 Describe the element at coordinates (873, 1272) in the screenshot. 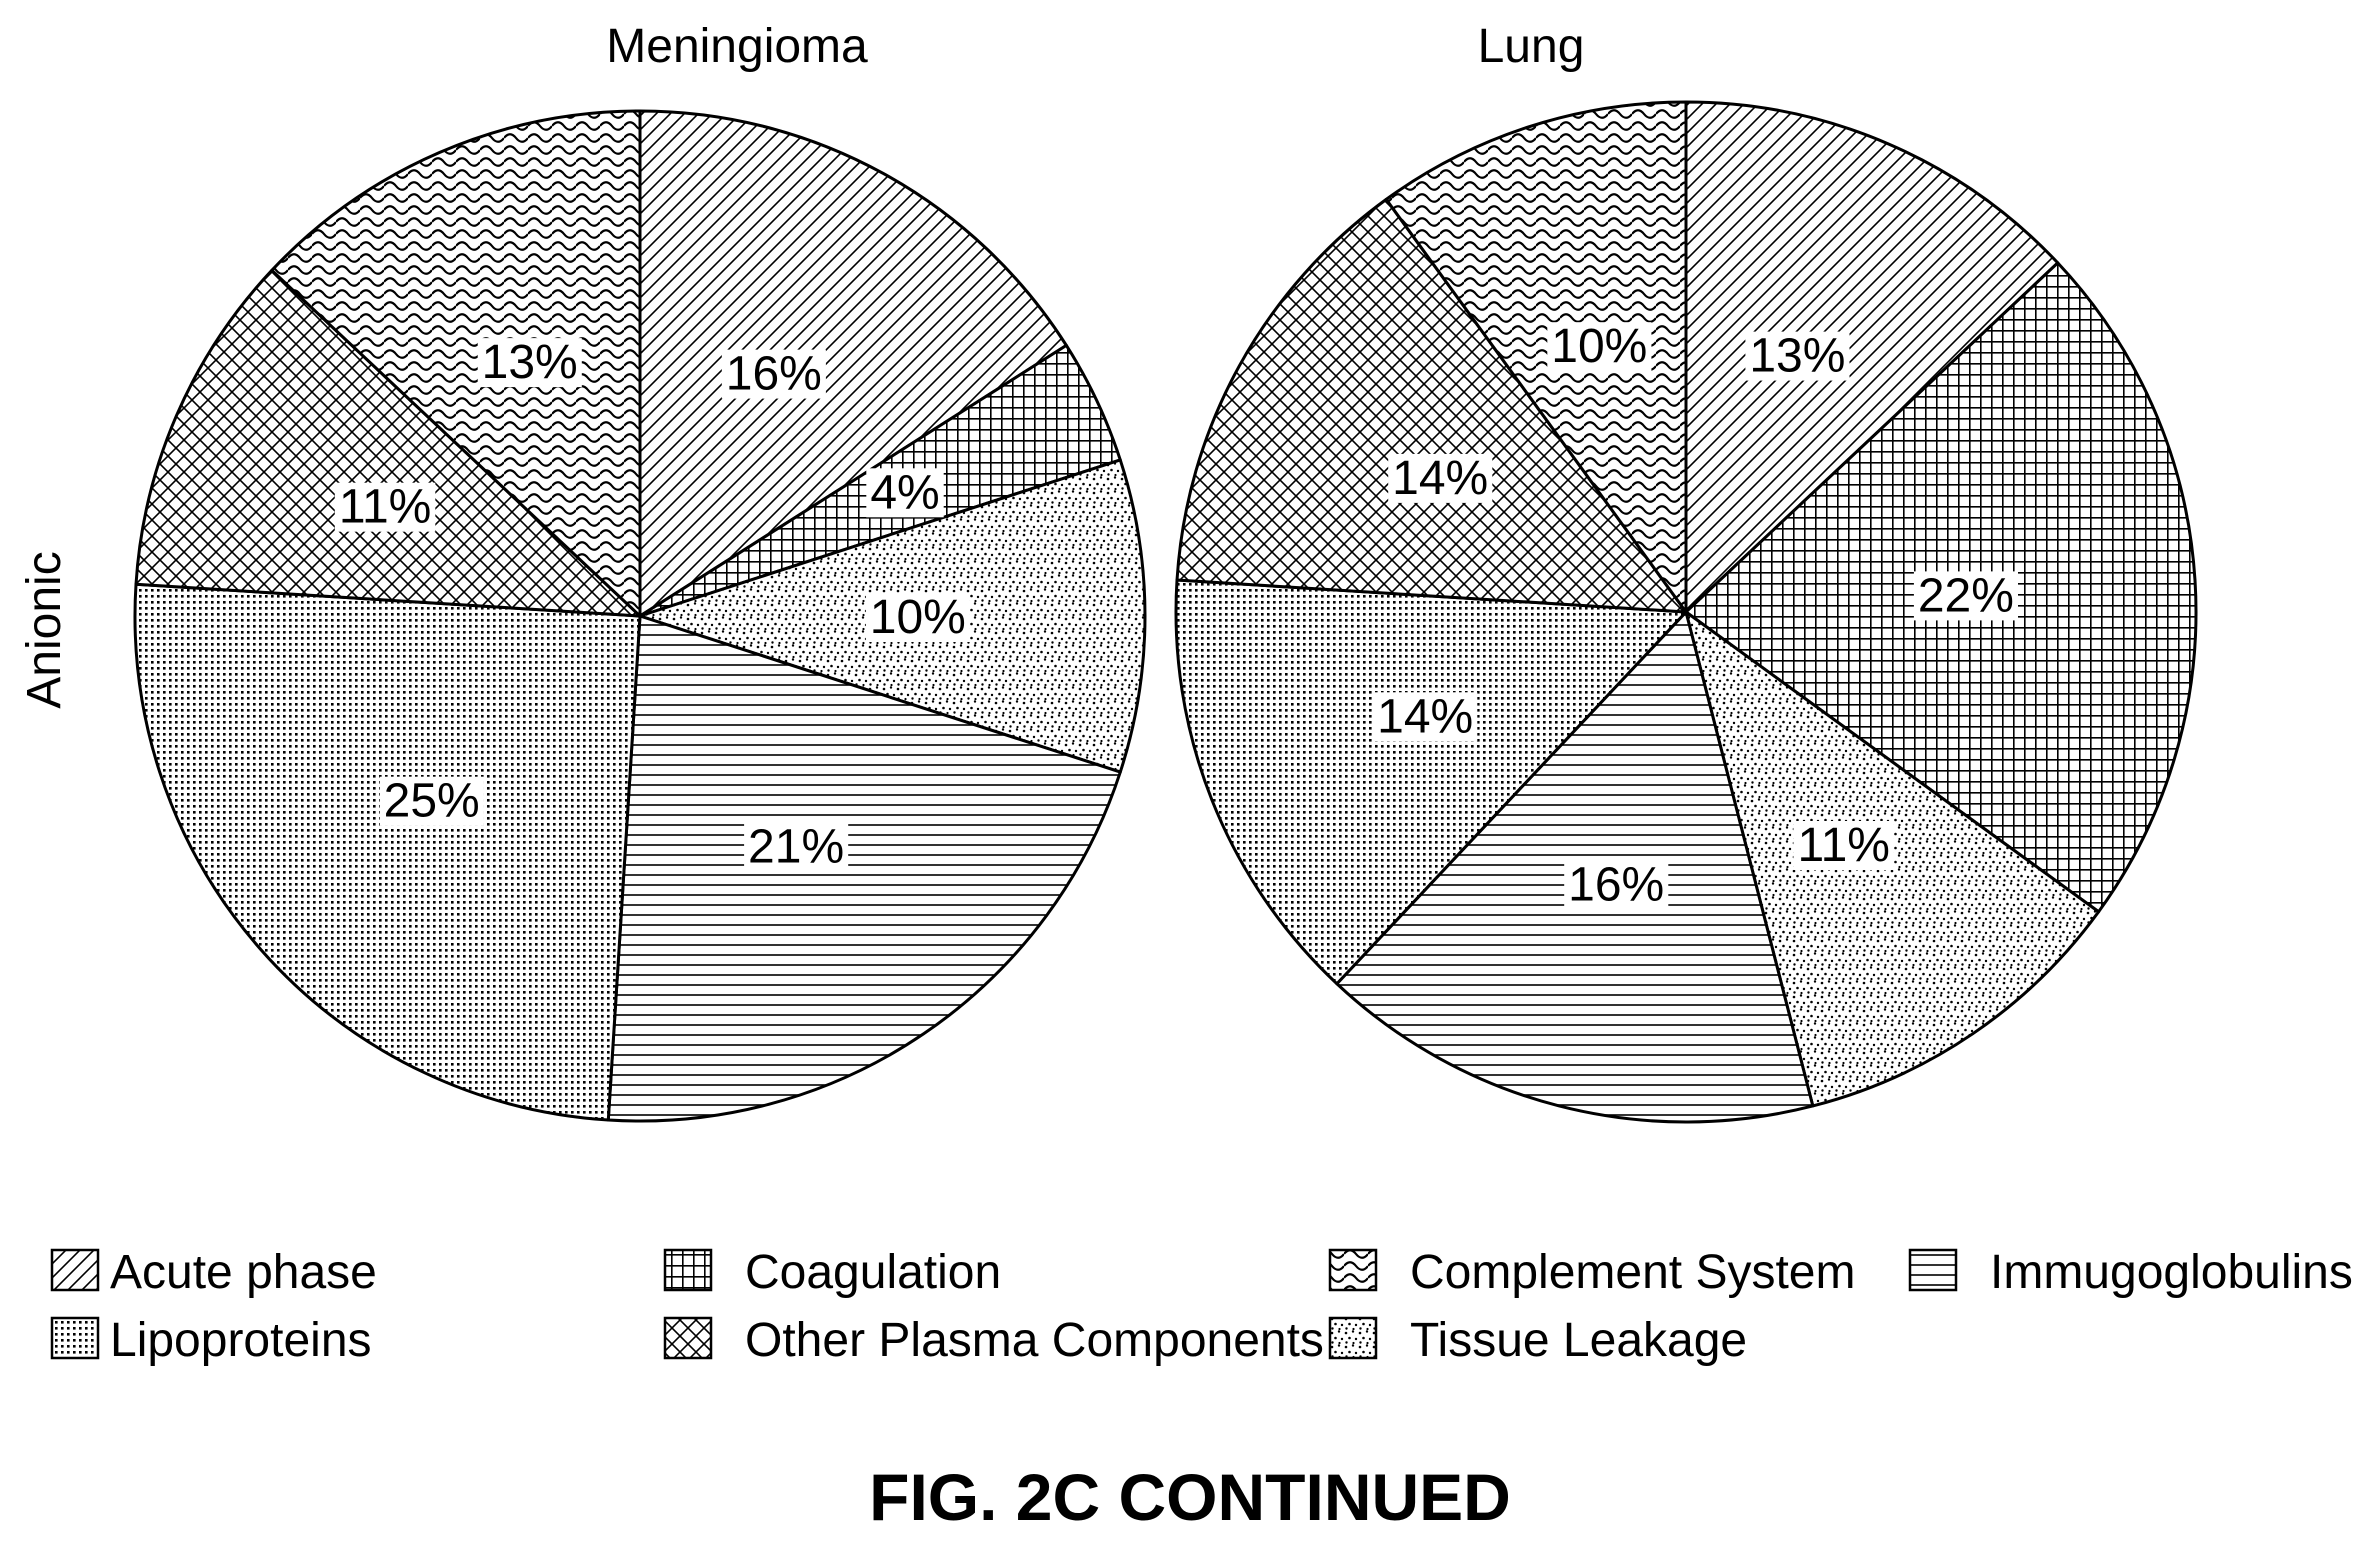

I see `legend-label-coagulation: Coagulation` at that location.